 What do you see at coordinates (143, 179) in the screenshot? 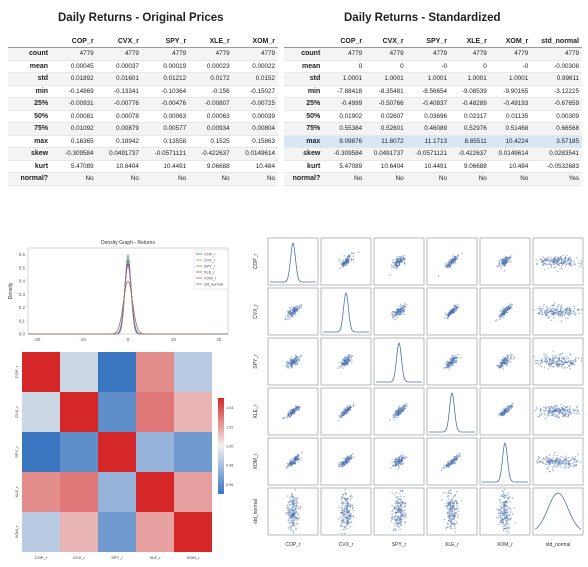
I see `table-row: normal? No No No No No` at bounding box center [143, 179].